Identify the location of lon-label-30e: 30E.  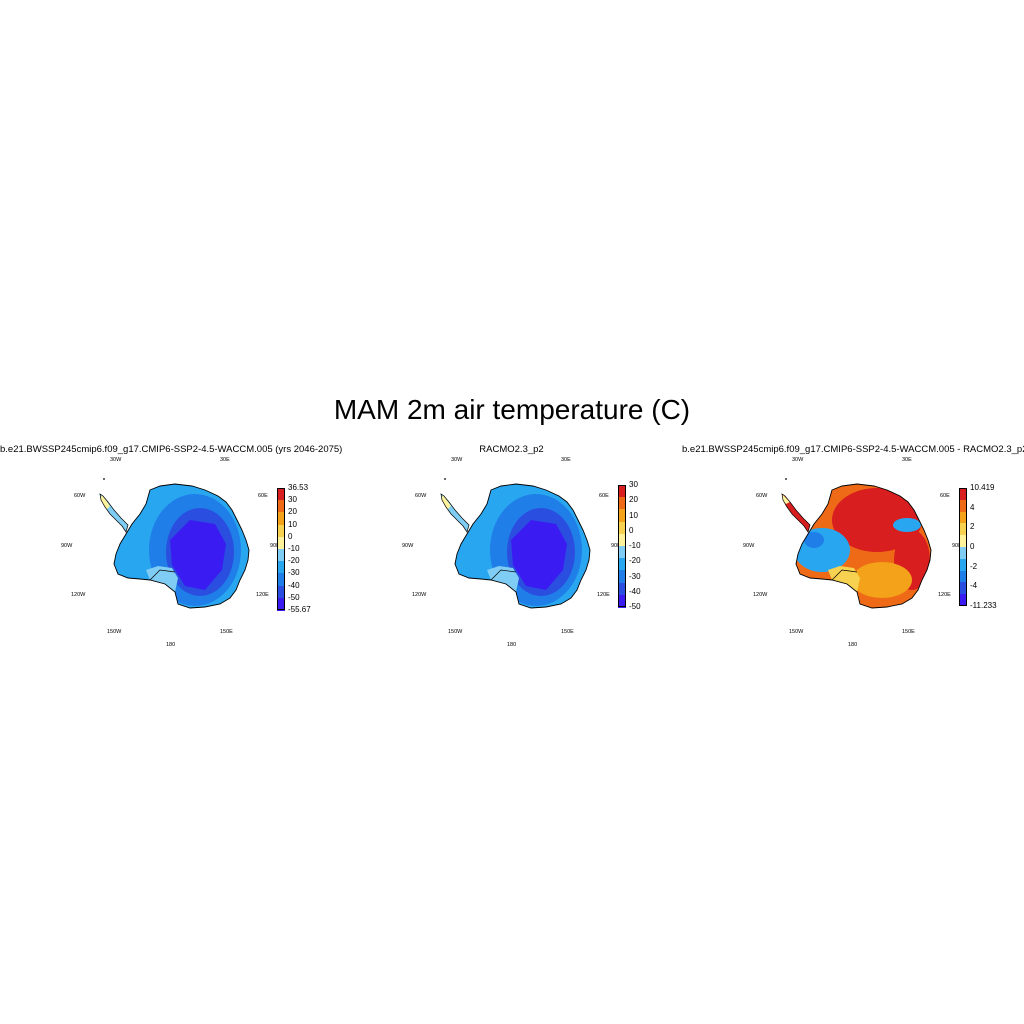
(907, 460).